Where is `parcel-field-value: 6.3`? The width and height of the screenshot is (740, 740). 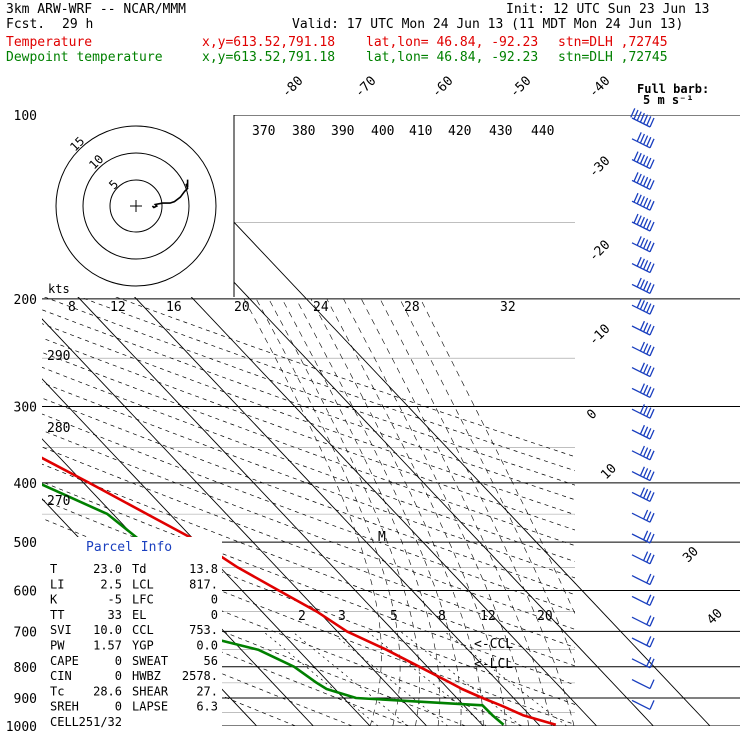 parcel-field-value: 6.3 is located at coordinates (207, 707).